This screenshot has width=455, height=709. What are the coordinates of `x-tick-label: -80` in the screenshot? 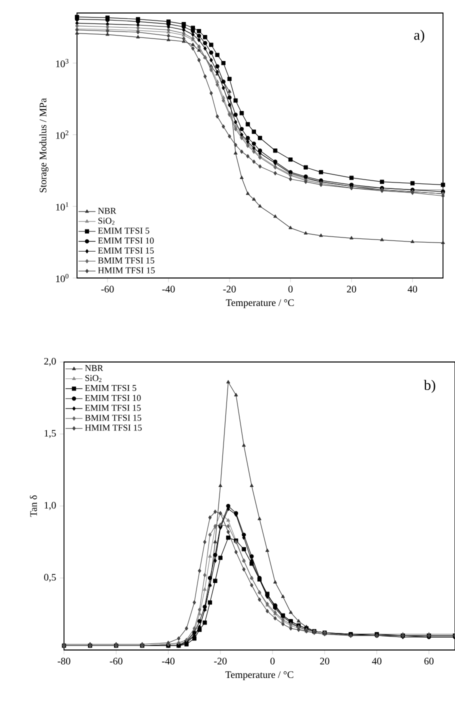 It's located at (64, 661).